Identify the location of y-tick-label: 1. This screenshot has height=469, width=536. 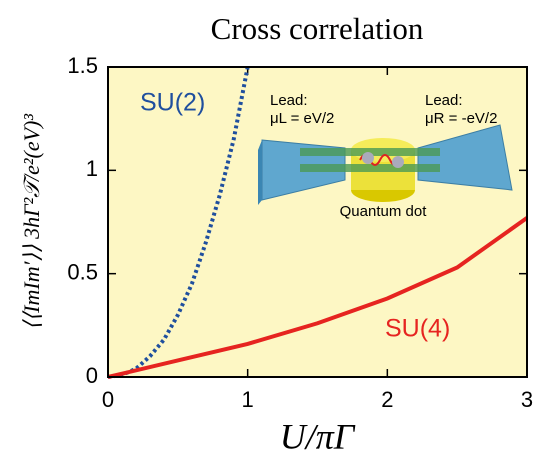
(92, 168).